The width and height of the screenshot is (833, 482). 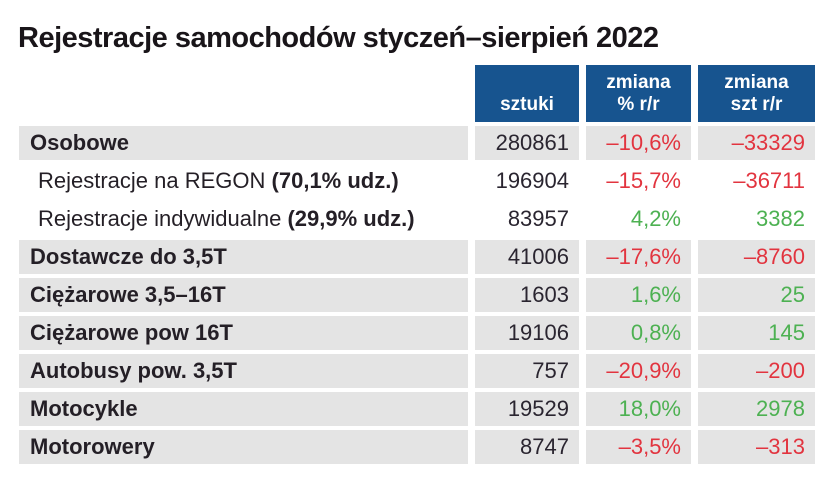 What do you see at coordinates (133, 370) in the screenshot?
I see `row-label-text: Autobusy pow. 3,5T` at bounding box center [133, 370].